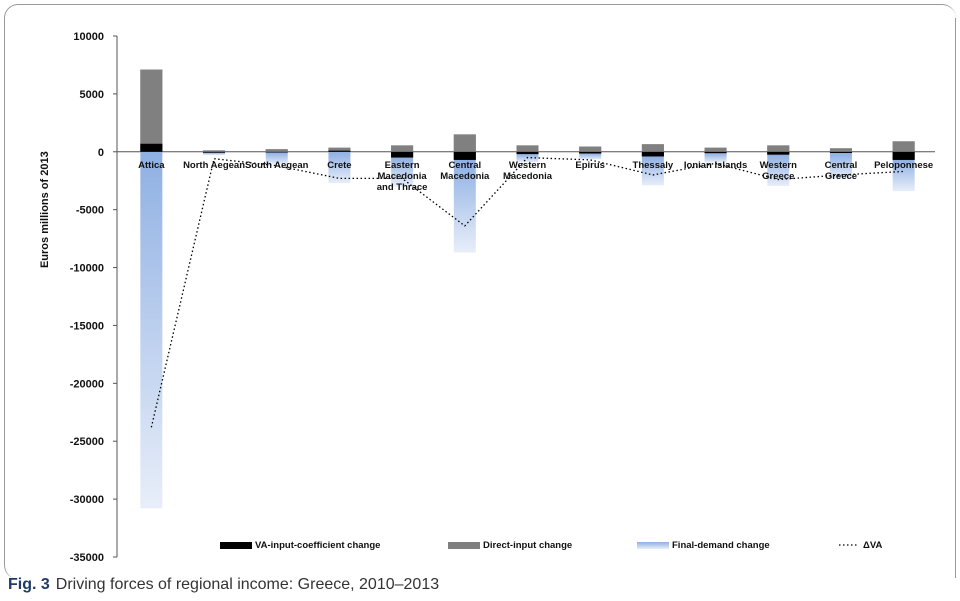 This screenshot has width=960, height=601. I want to click on category-label: Epirus, so click(590, 165).